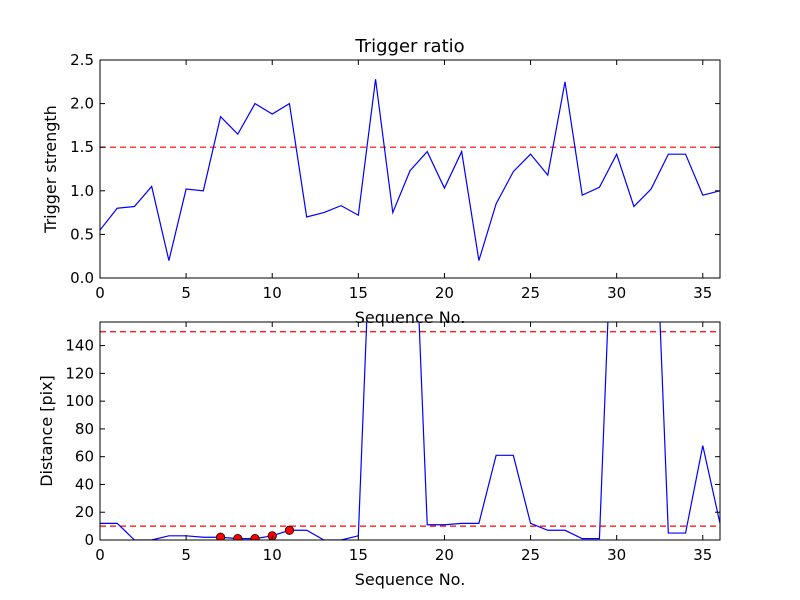 This screenshot has height=600, width=800. I want to click on bottom-y-tick-label-4: 80, so click(84, 429).